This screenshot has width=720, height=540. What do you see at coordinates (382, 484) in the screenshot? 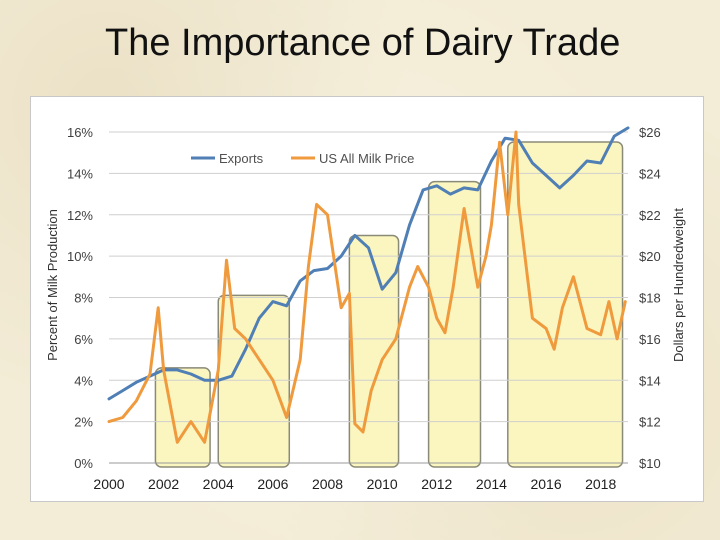
I see `x-tick-label: 2010` at bounding box center [382, 484].